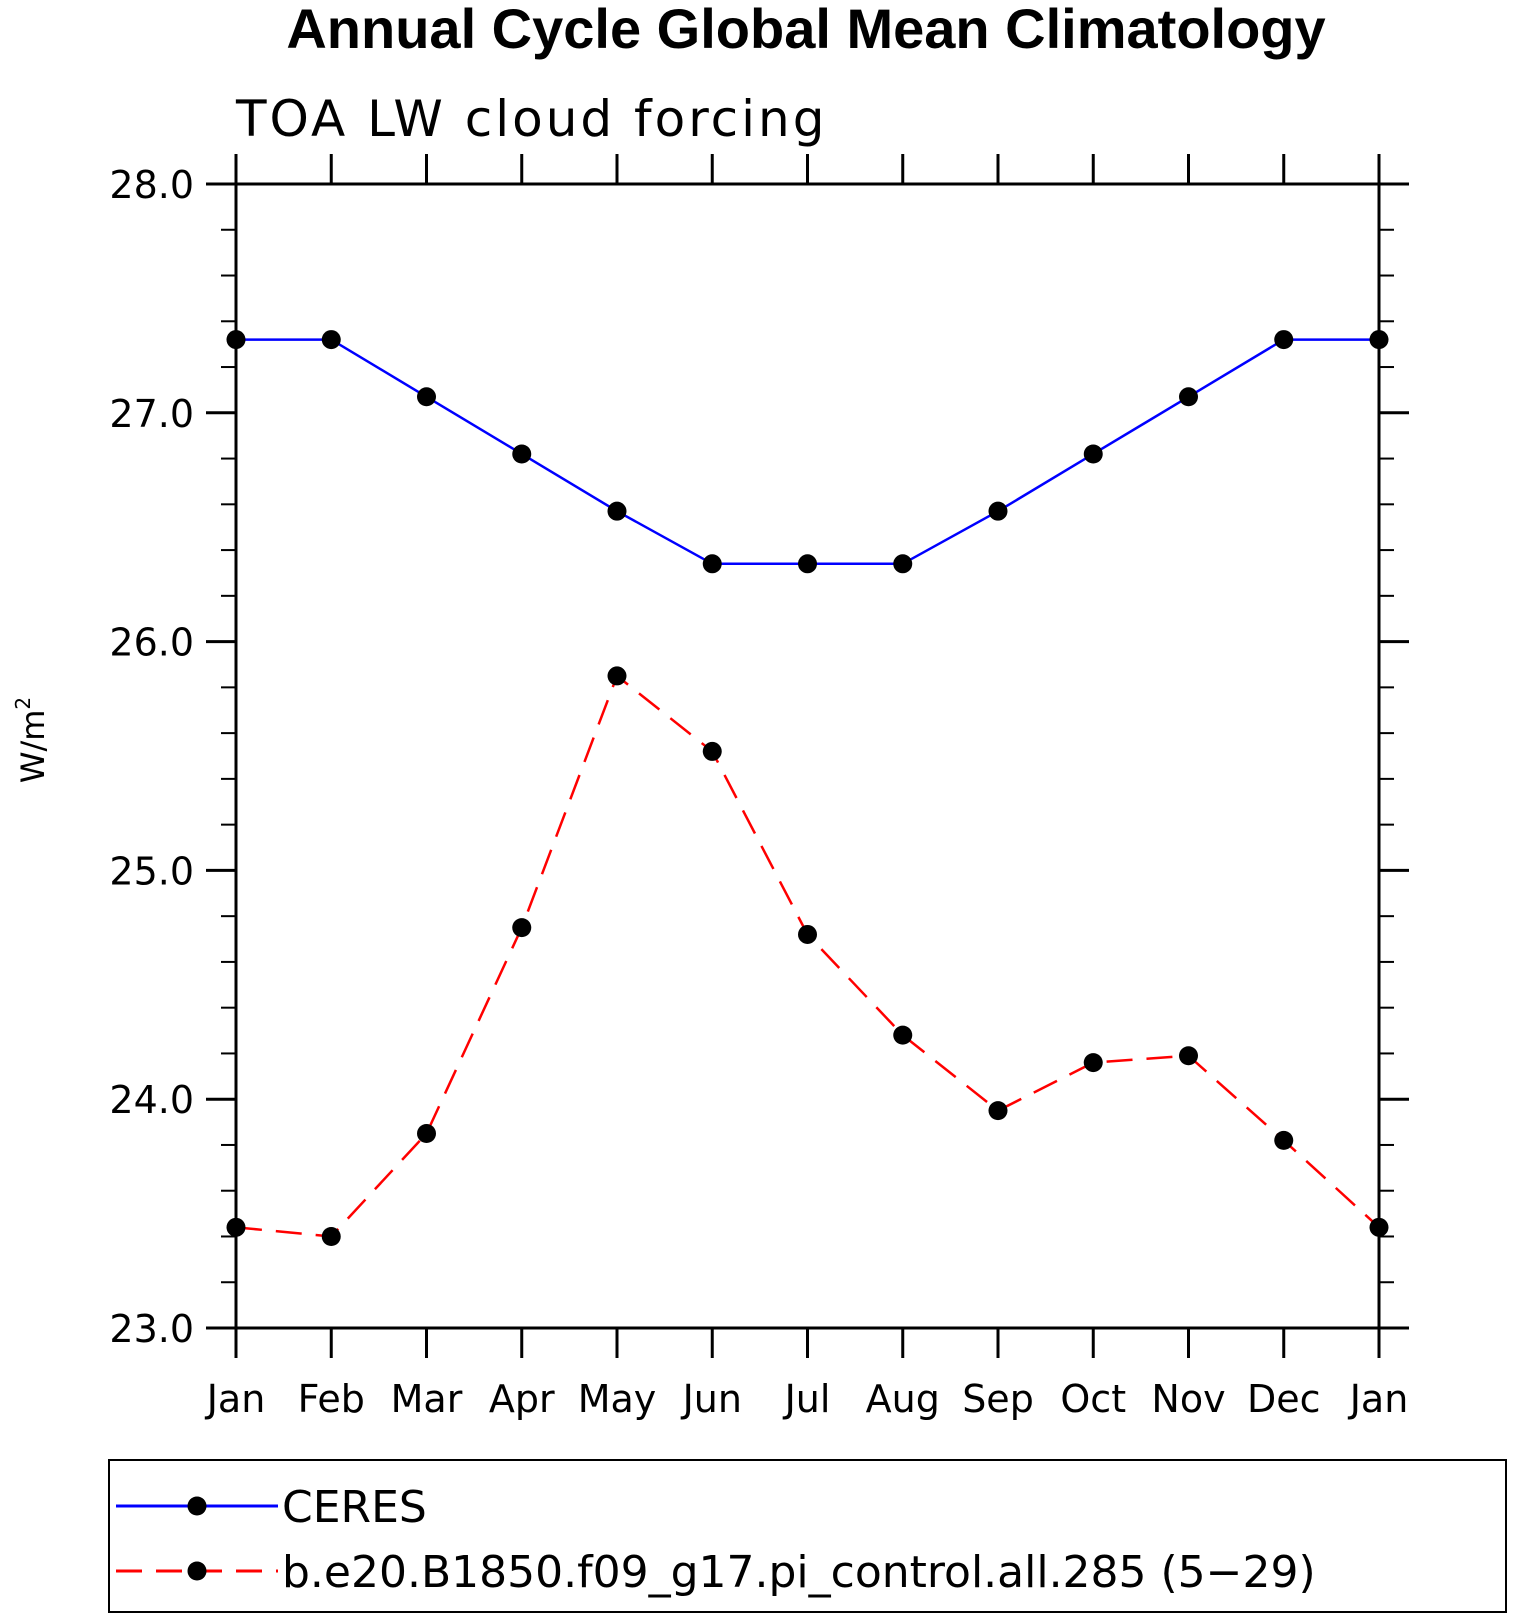 Image resolution: width=1513 pixels, height=1620 pixels. What do you see at coordinates (805, 30) in the screenshot?
I see `chart-title: Annual Cycle Global Mean Climatology` at bounding box center [805, 30].